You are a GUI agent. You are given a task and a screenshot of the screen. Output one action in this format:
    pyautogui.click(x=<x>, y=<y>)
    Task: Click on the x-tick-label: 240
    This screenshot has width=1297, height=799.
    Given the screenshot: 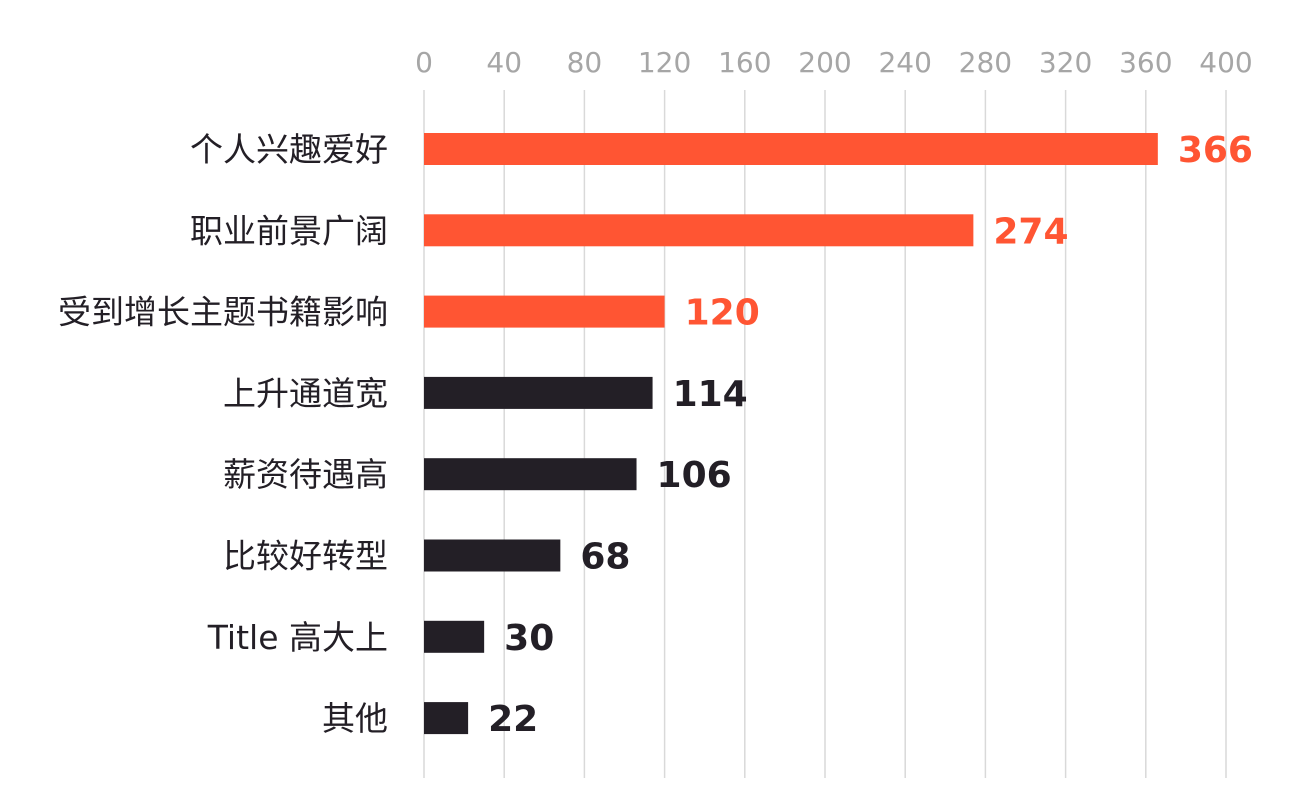 What is the action you would take?
    pyautogui.click(x=904, y=62)
    